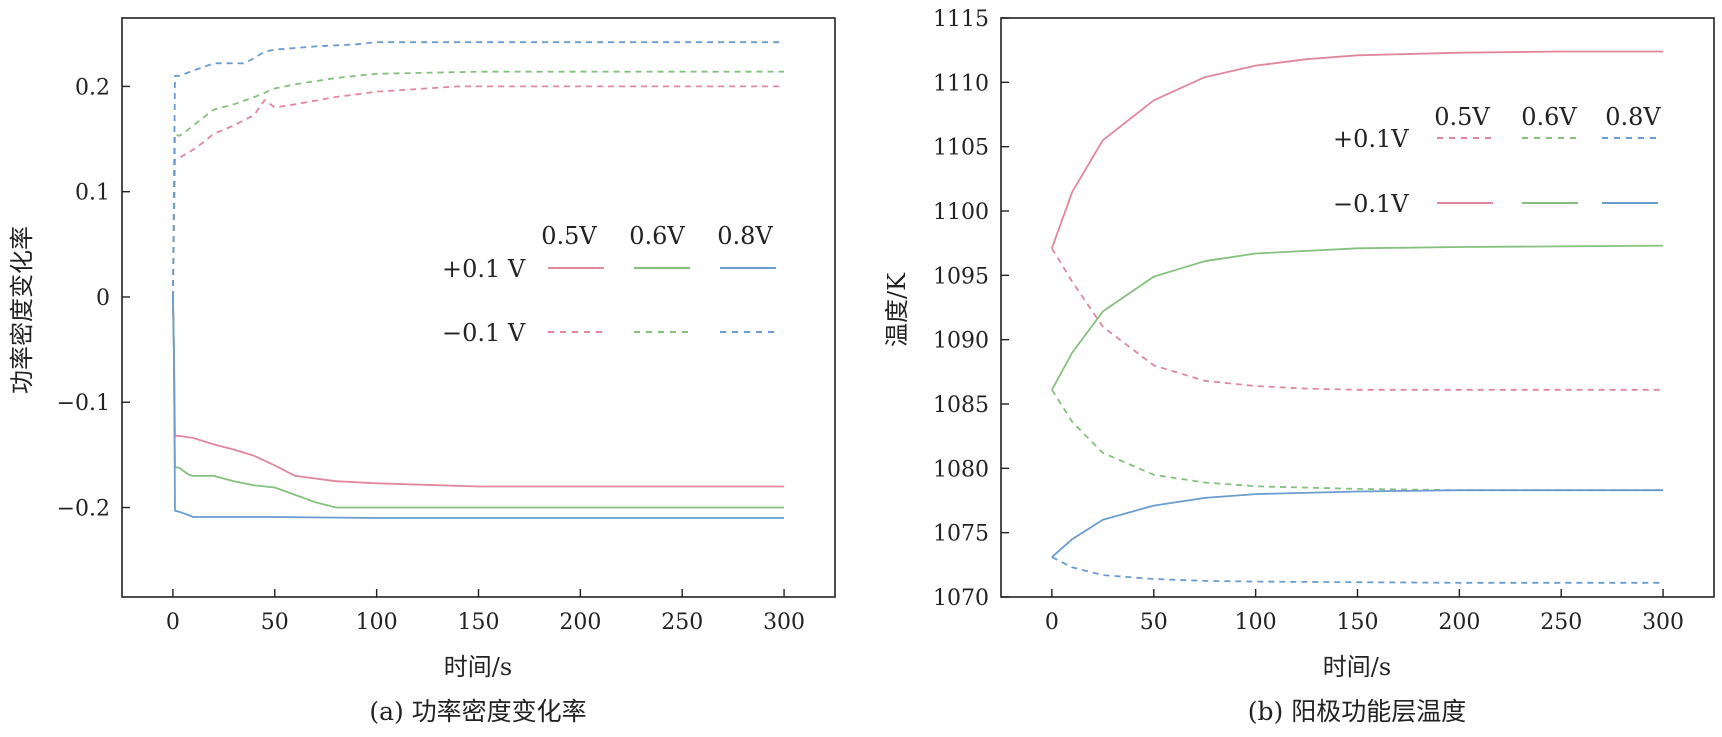 This screenshot has width=1722, height=737. What do you see at coordinates (92, 193) in the screenshot?
I see `y-tick-label: 0.1` at bounding box center [92, 193].